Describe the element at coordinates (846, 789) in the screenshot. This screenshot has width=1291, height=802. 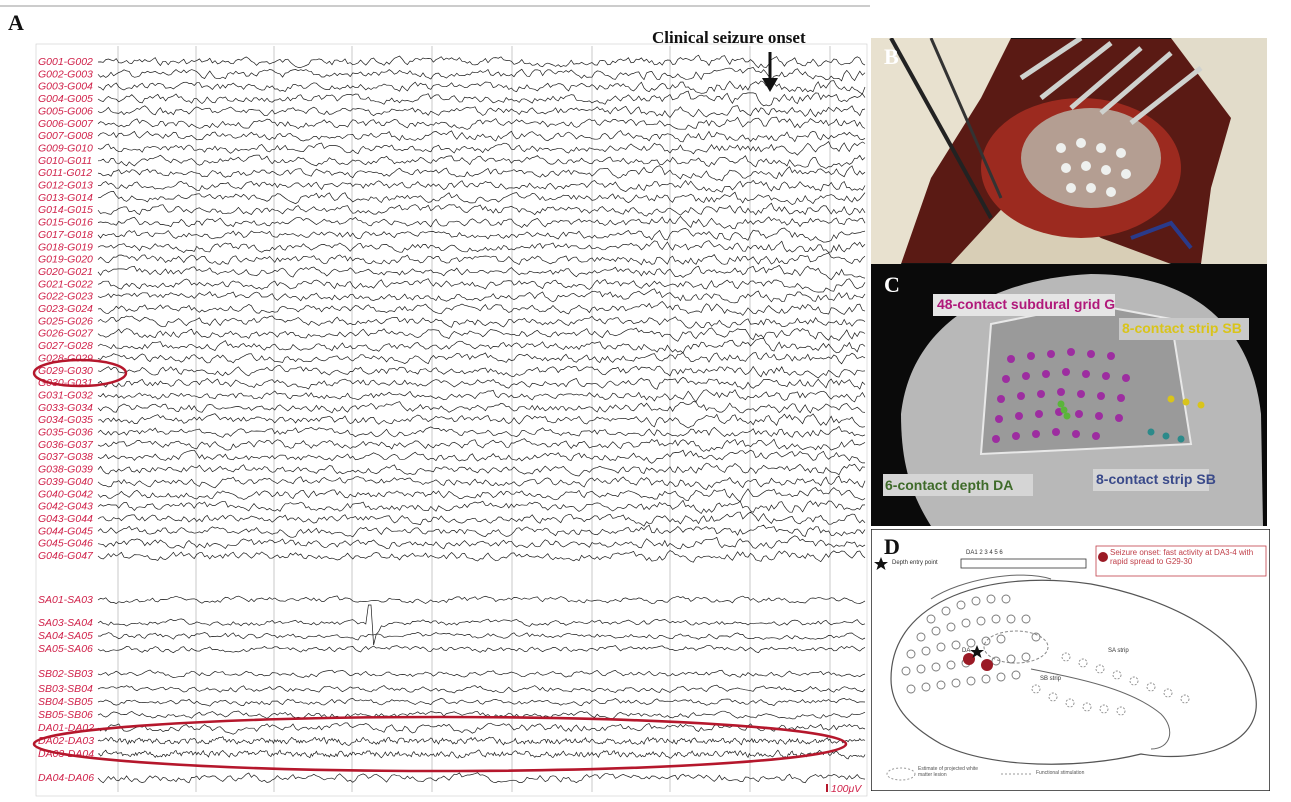
I see `scale-label: 100μV` at that location.